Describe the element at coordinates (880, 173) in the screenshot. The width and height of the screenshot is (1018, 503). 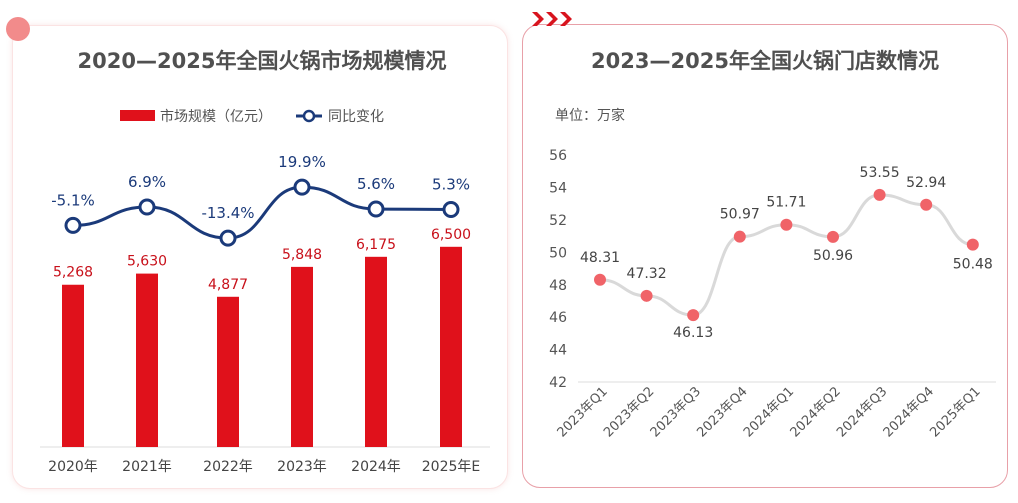
I see `store-label: 53.55` at that location.